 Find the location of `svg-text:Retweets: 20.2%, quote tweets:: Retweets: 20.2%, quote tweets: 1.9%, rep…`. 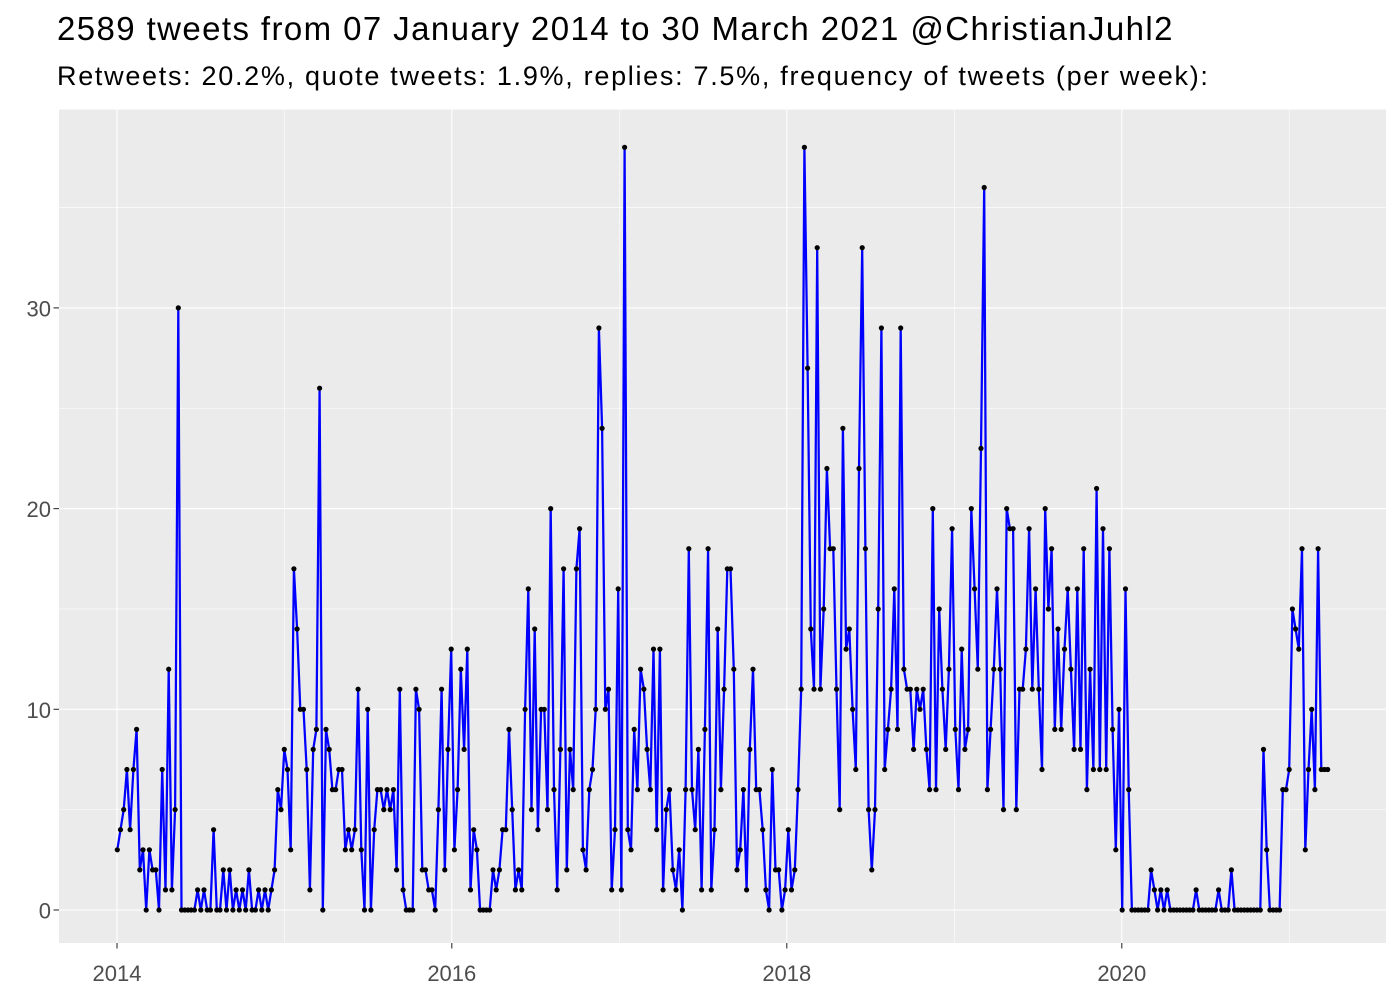

svg-text:Retweets: 20.2%, quote tweets:: Retweets: 20.2%, quote tweets: 1.9%, rep… is located at coordinates (633, 76).